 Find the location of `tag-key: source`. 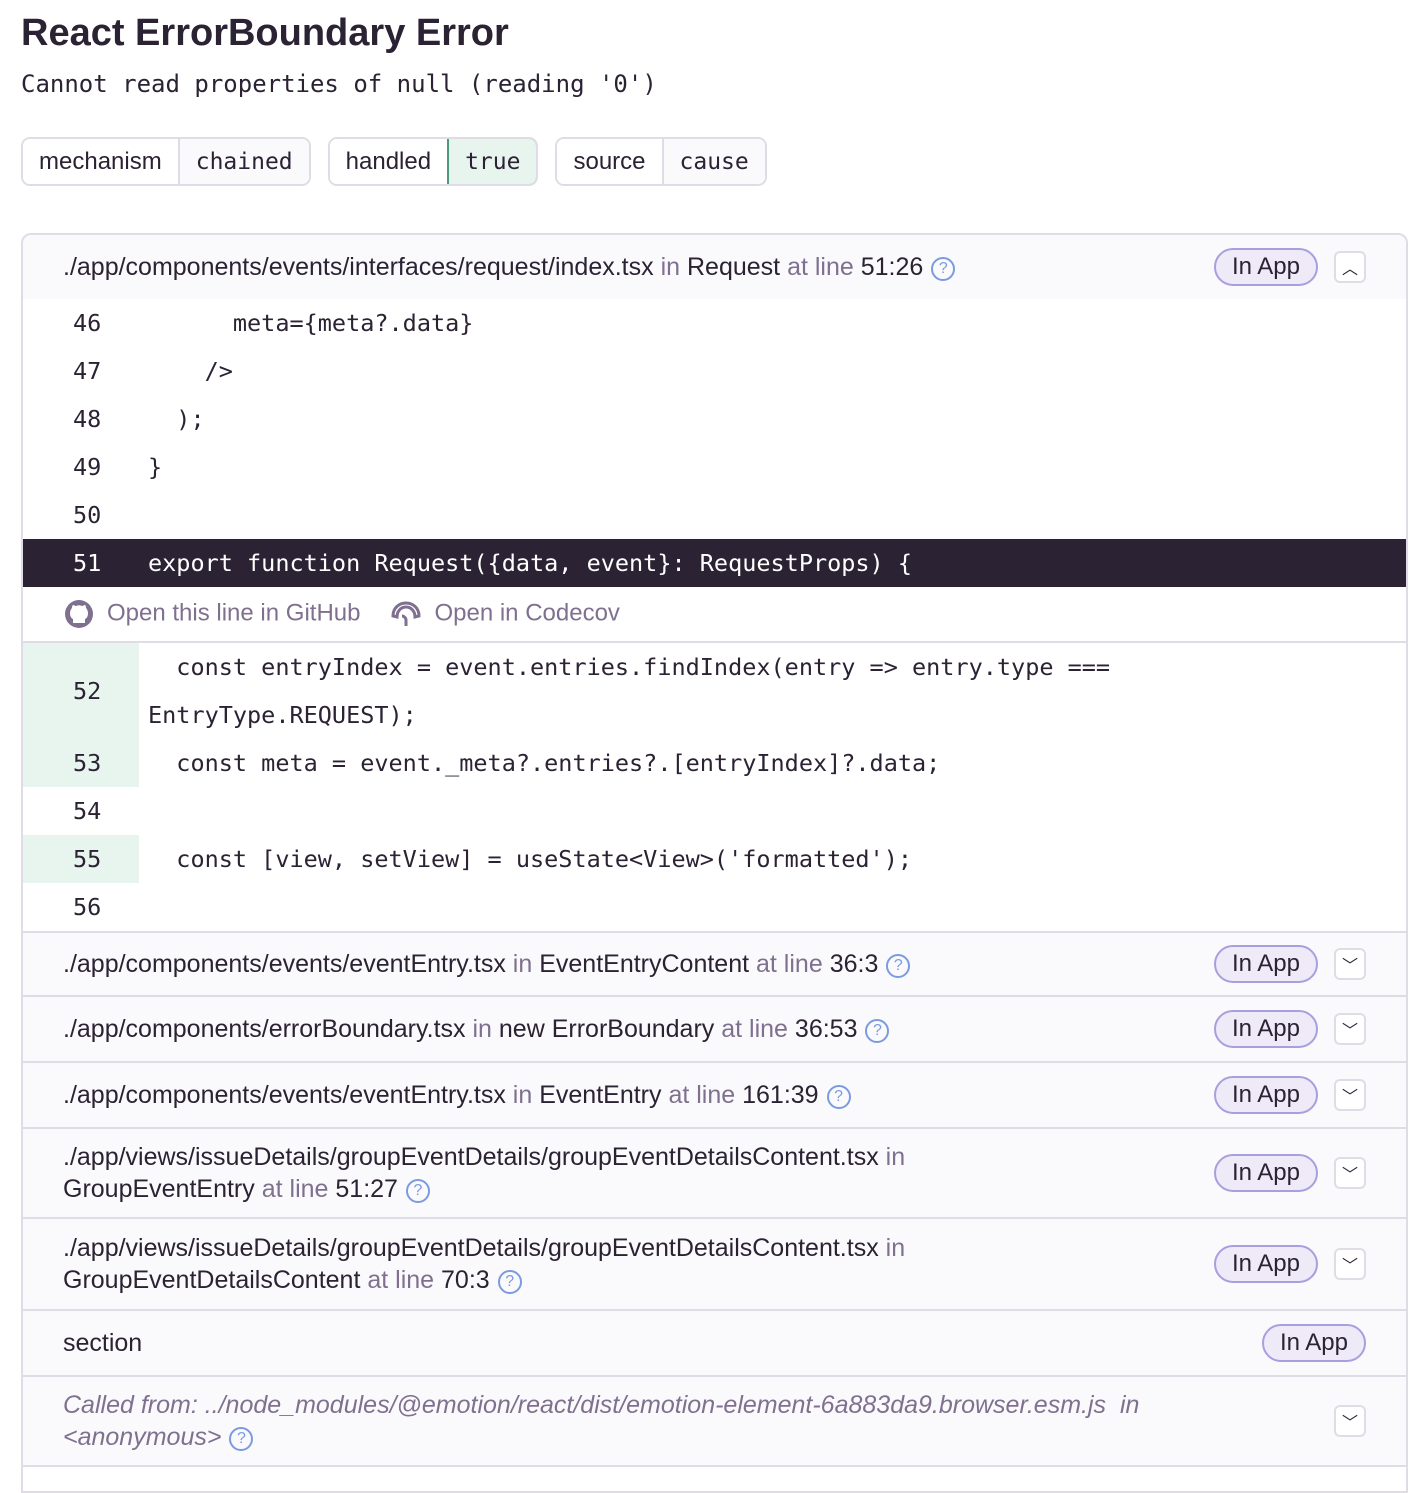

tag-key: source is located at coordinates (609, 161).